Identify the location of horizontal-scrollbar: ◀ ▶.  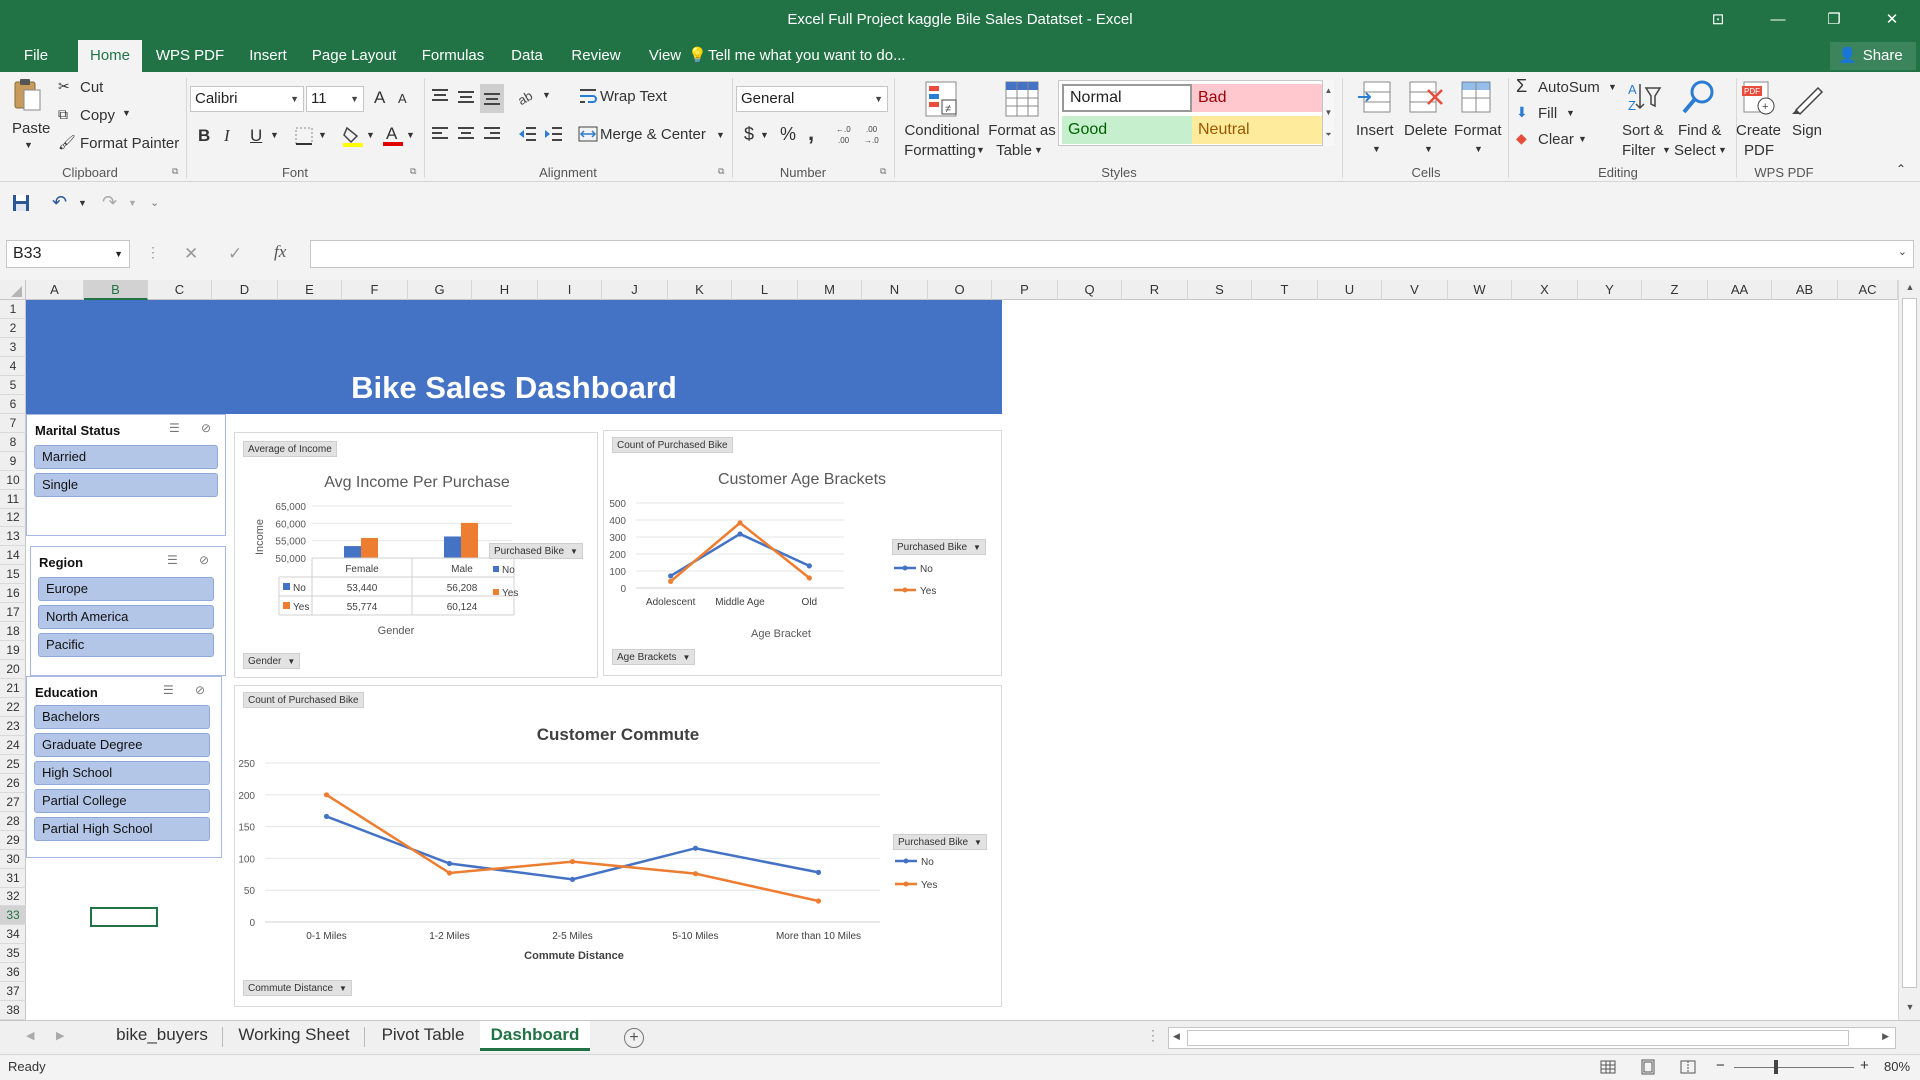
(1532, 1038).